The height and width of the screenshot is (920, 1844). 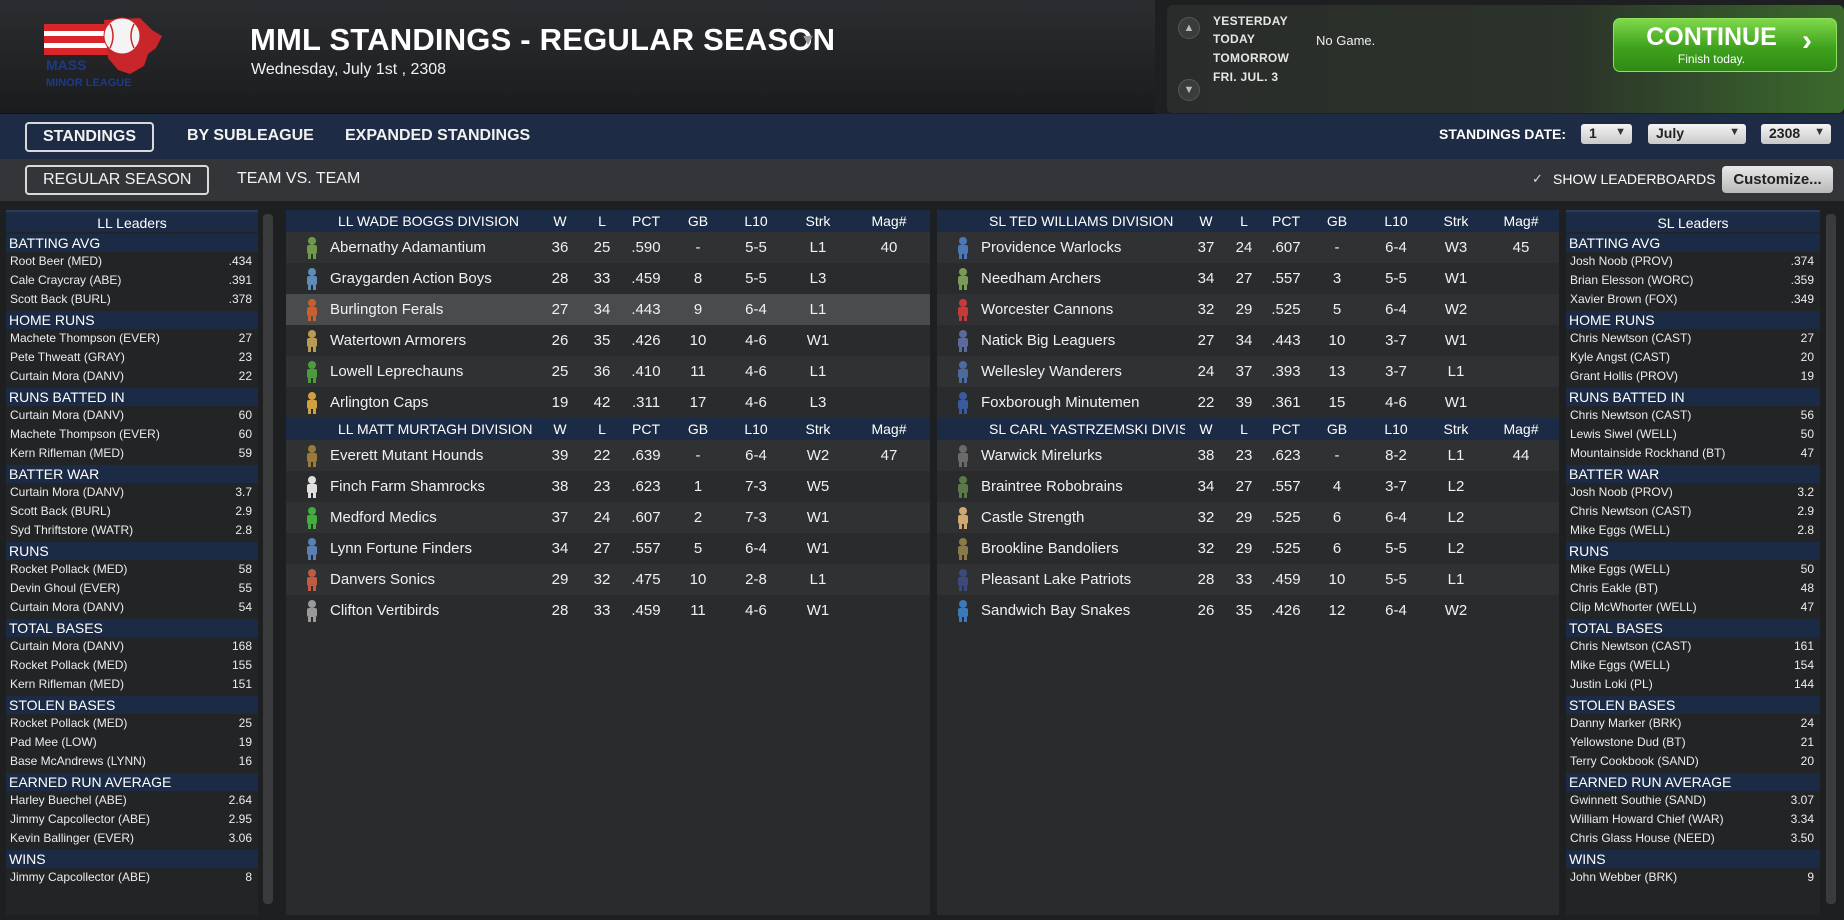 What do you see at coordinates (1693, 684) in the screenshot?
I see `leader-row: Justin Loki (PL) 144` at bounding box center [1693, 684].